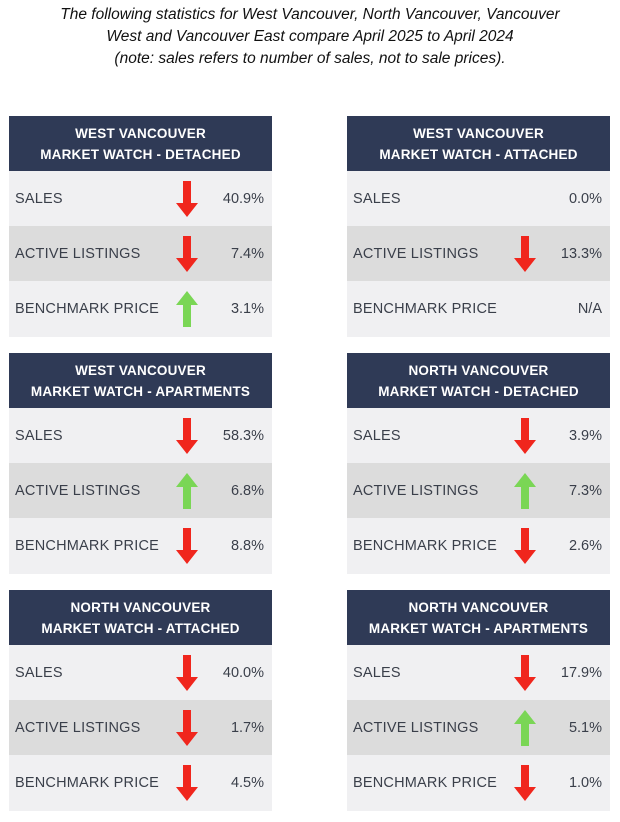 This screenshot has width=620, height=822. I want to click on stat-value: 1.0%, so click(585, 783).